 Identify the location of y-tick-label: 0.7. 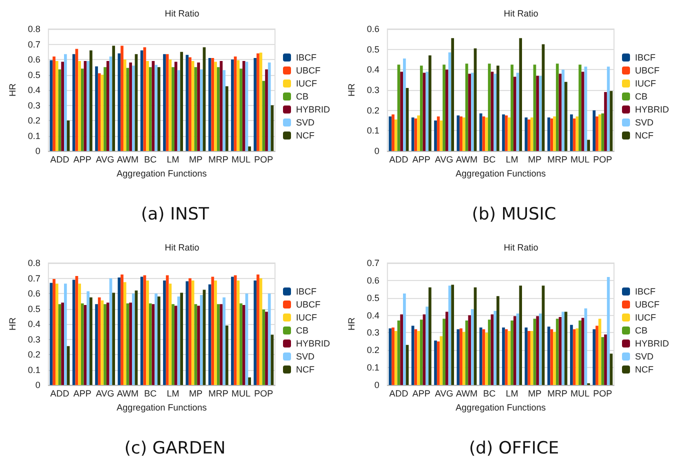
(373, 263).